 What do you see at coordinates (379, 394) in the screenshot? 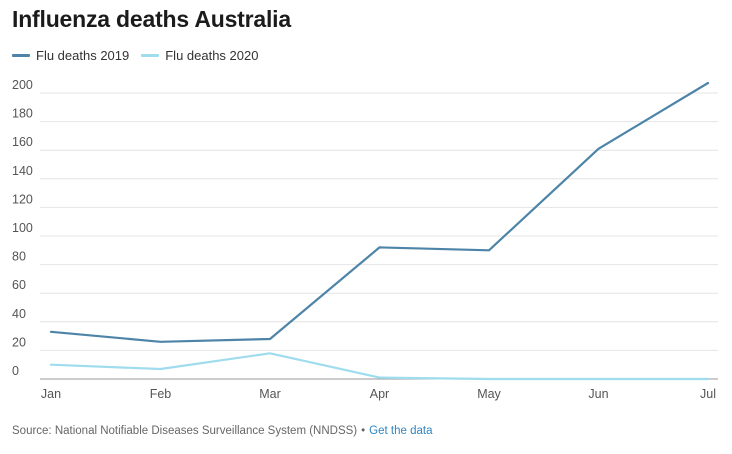
I see `x-tick-label-apr: Apr` at bounding box center [379, 394].